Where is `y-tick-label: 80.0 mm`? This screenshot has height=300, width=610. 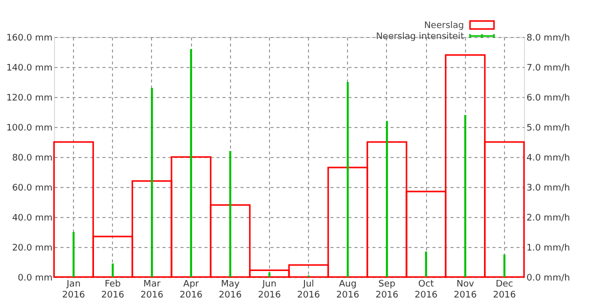
y-tick-label: 80.0 mm is located at coordinates (32, 159).